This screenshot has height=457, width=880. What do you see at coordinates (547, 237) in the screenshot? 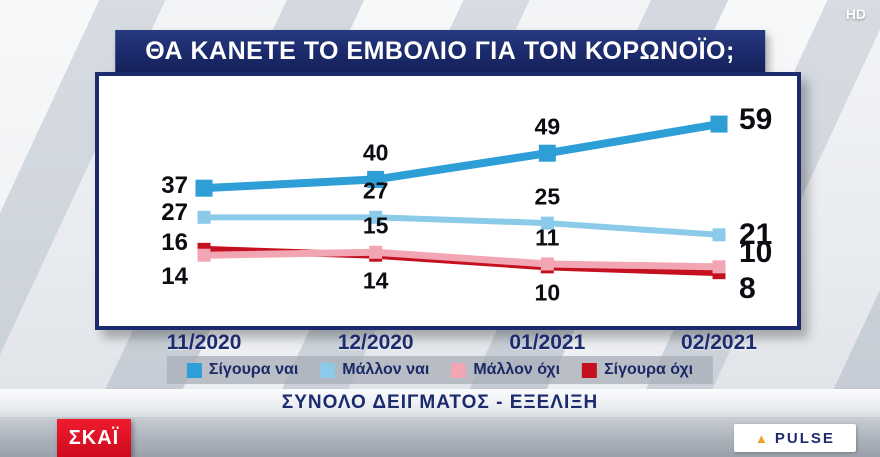
I see `value-label: 11` at bounding box center [547, 237].